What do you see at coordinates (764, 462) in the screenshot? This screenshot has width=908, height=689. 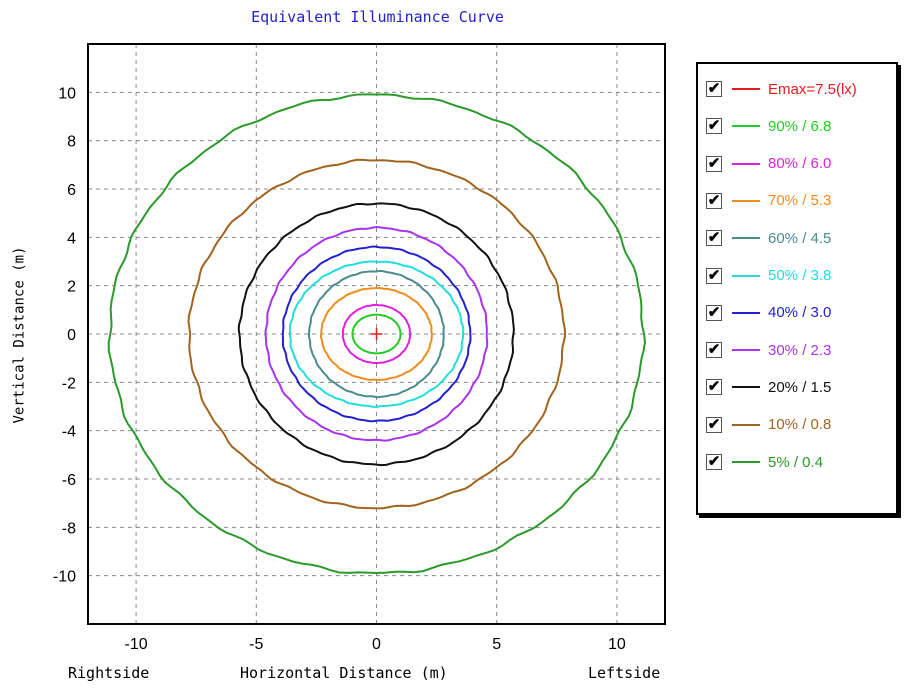 I see `legend-item: ✔ 5% / 0.4` at bounding box center [764, 462].